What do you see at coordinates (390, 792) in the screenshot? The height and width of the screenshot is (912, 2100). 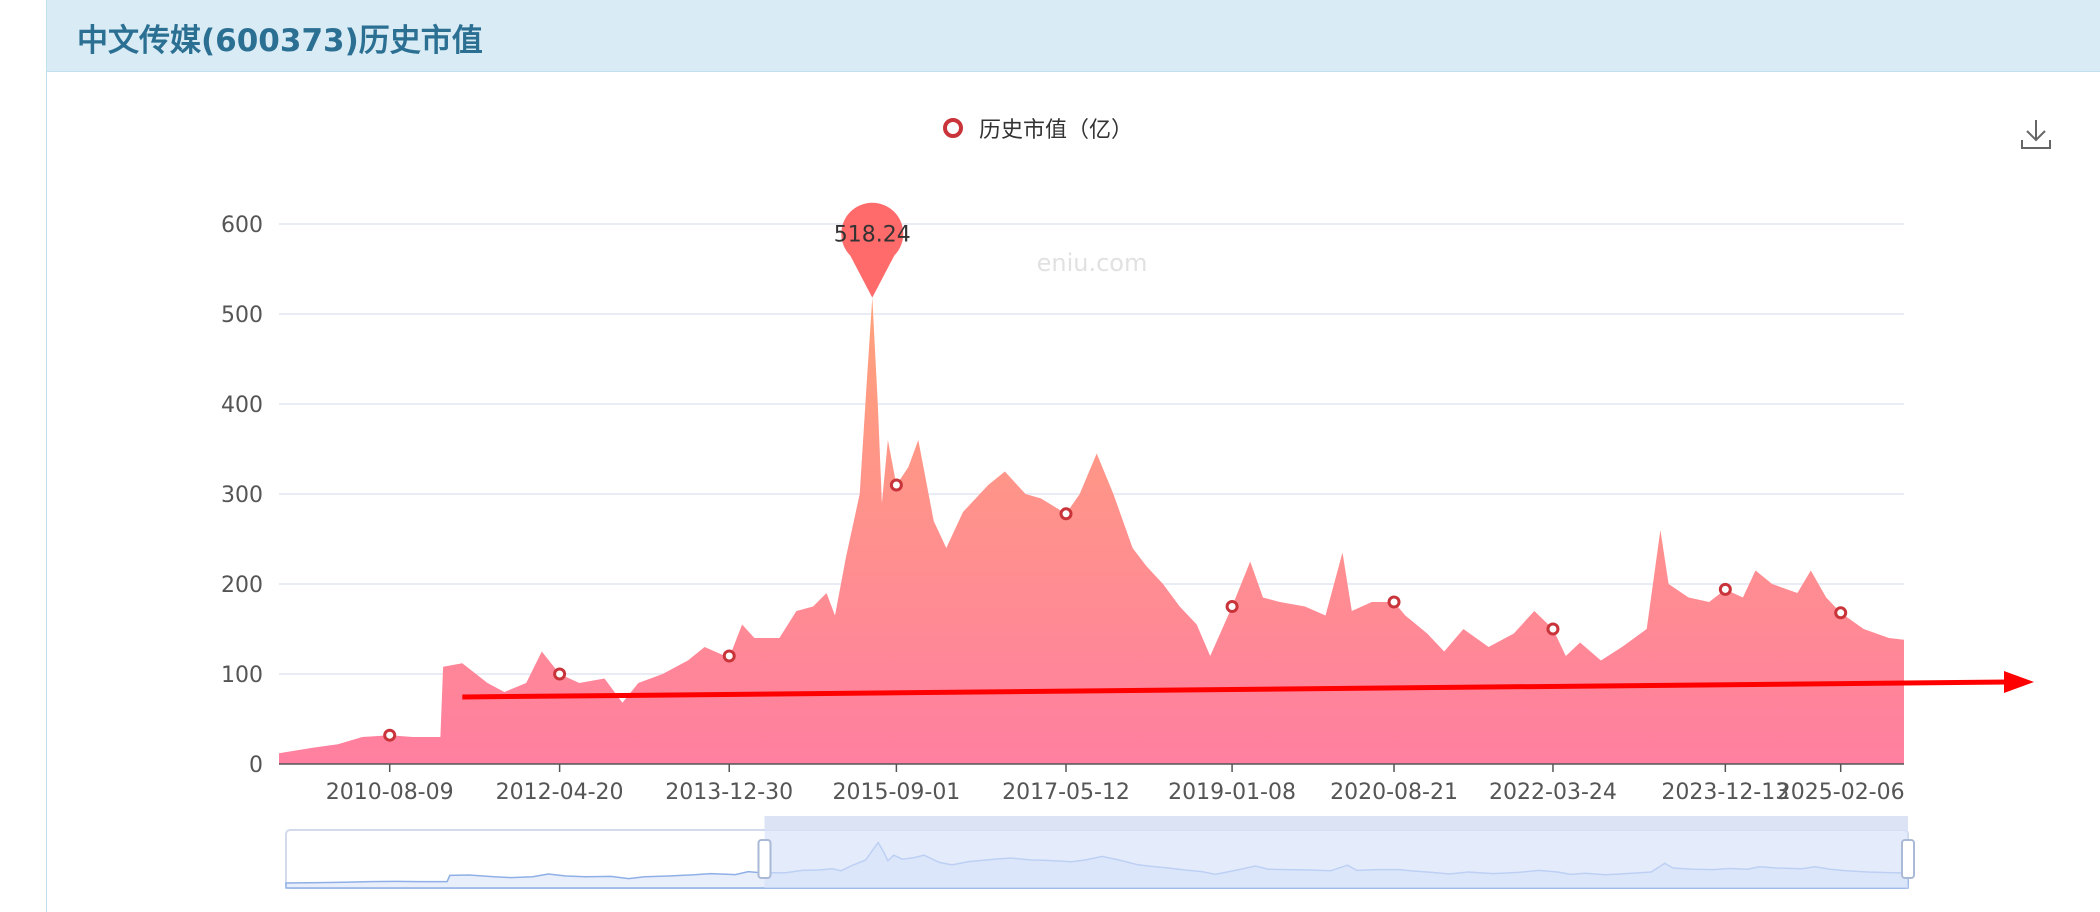 I see `x-tick-label: 2010-08-09` at bounding box center [390, 792].